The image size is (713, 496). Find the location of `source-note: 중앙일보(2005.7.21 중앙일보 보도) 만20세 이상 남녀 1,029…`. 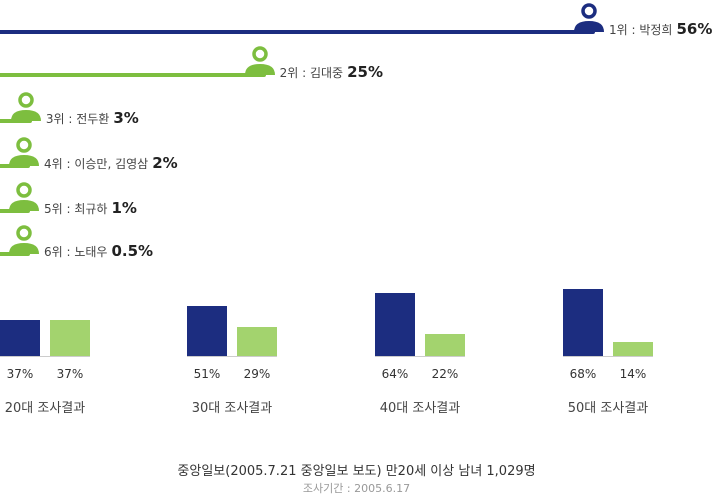

source-note: 중앙일보(2005.7.21 중앙일보 보도) 만20세 이상 남녀 1,029… is located at coordinates (356, 471).